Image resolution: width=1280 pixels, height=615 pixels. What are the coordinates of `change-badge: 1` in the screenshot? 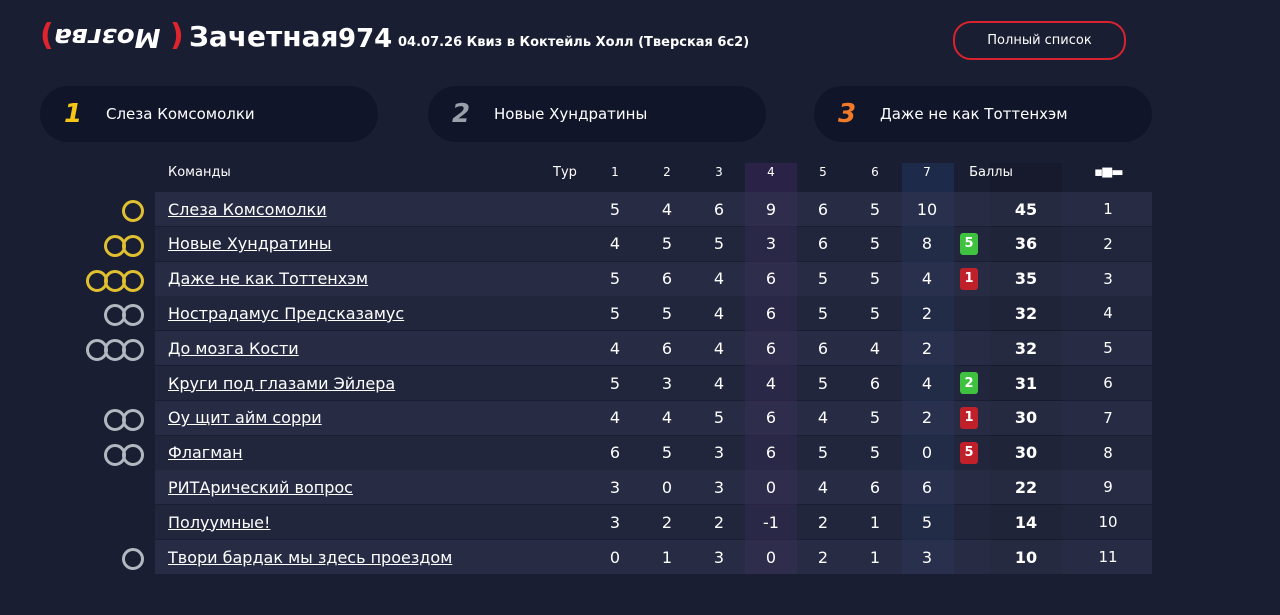 It's located at (969, 278).